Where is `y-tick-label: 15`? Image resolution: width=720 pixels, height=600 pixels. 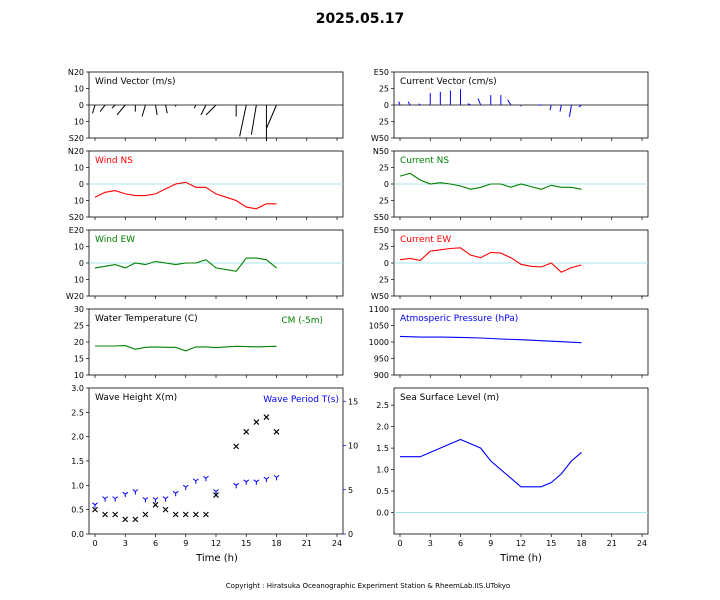 y-tick-label: 15 is located at coordinates (79, 359).